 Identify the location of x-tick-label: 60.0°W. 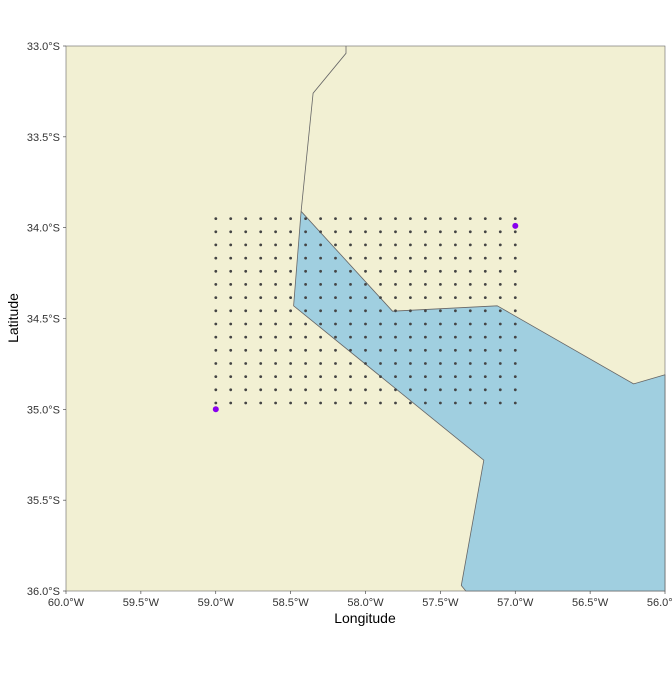
(66, 603).